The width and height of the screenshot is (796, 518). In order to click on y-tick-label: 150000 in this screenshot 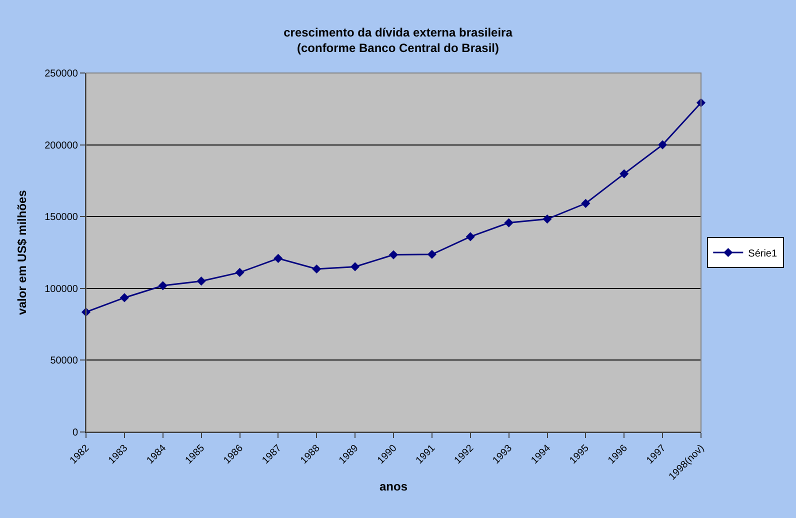, I will do `click(61, 218)`.